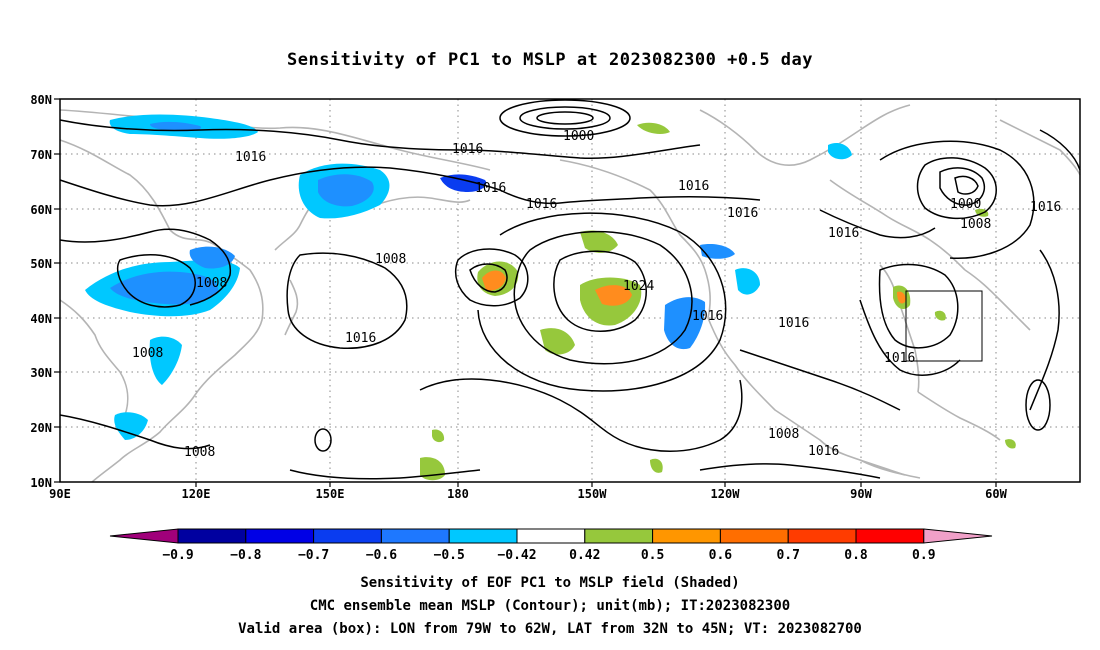  Describe the element at coordinates (41, 291) in the screenshot. I see `latitude-axis: 80N 70N 60N 50N 40N 30N 20N 10N` at that location.